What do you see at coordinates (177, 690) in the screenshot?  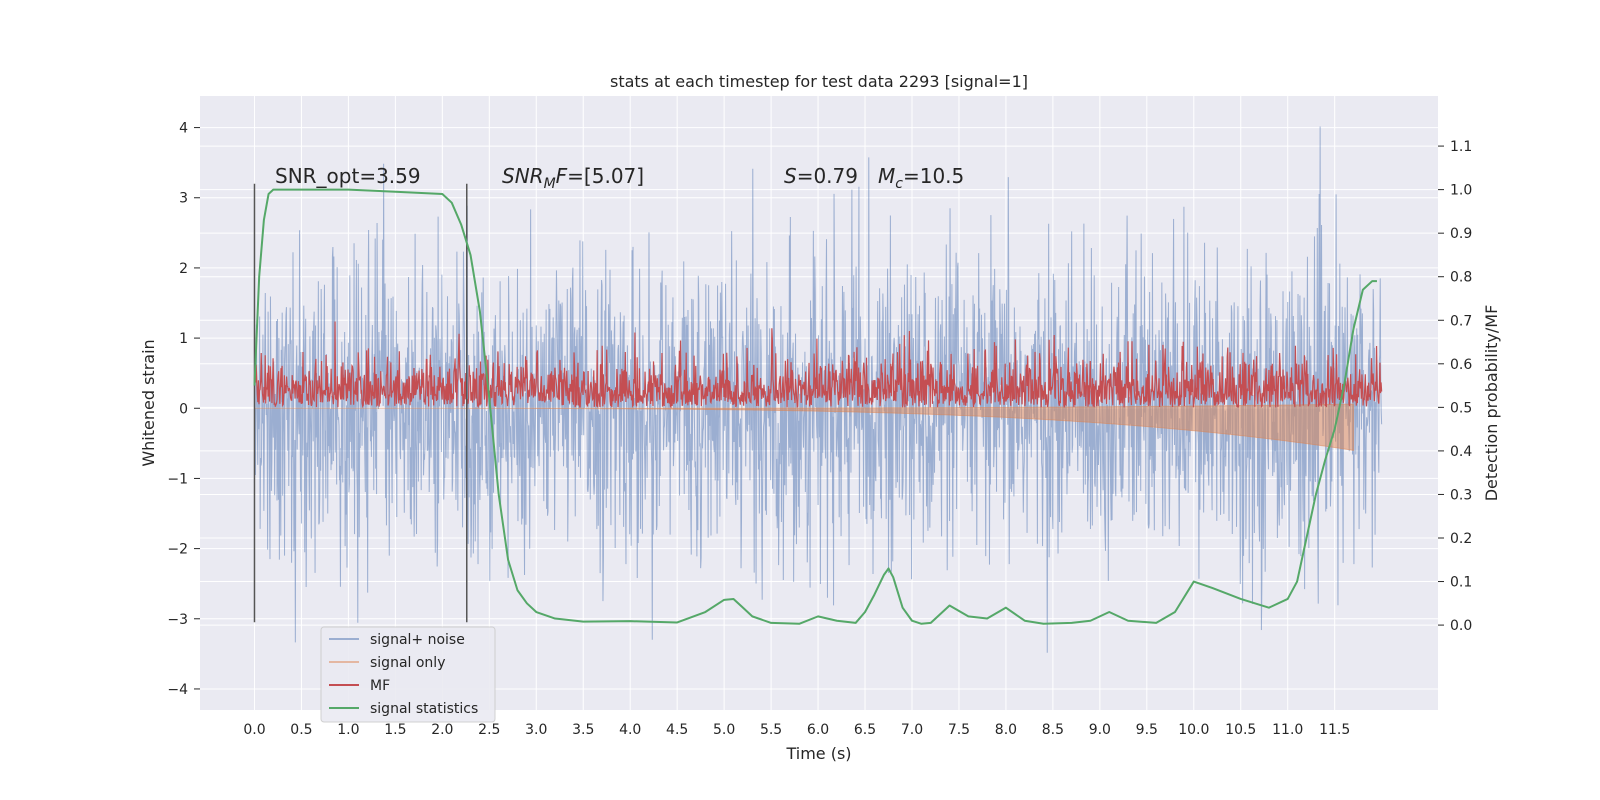 I see `y-tick-label: −4` at bounding box center [177, 690].